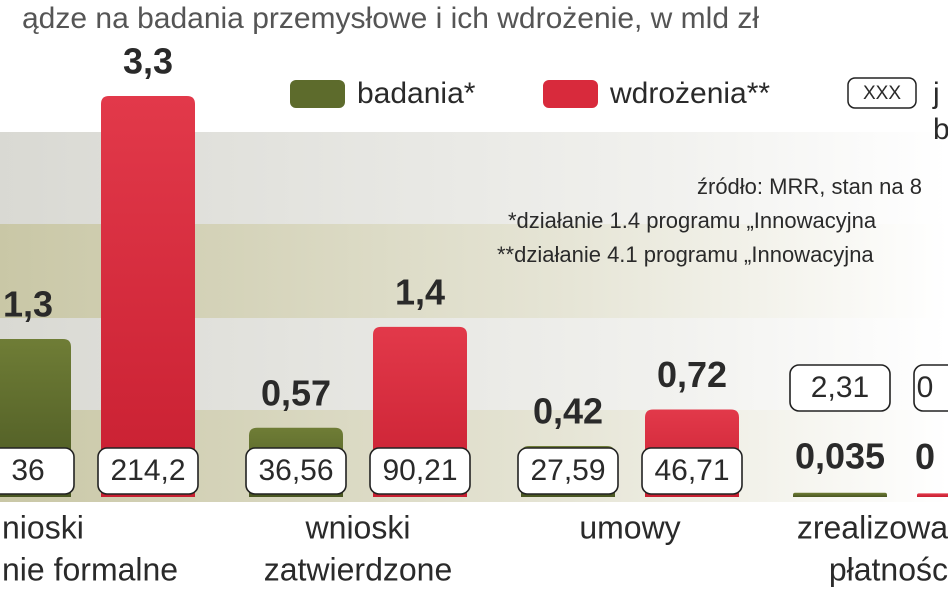 The image size is (948, 593). I want to click on count-box-label: 214,2, so click(147, 470).